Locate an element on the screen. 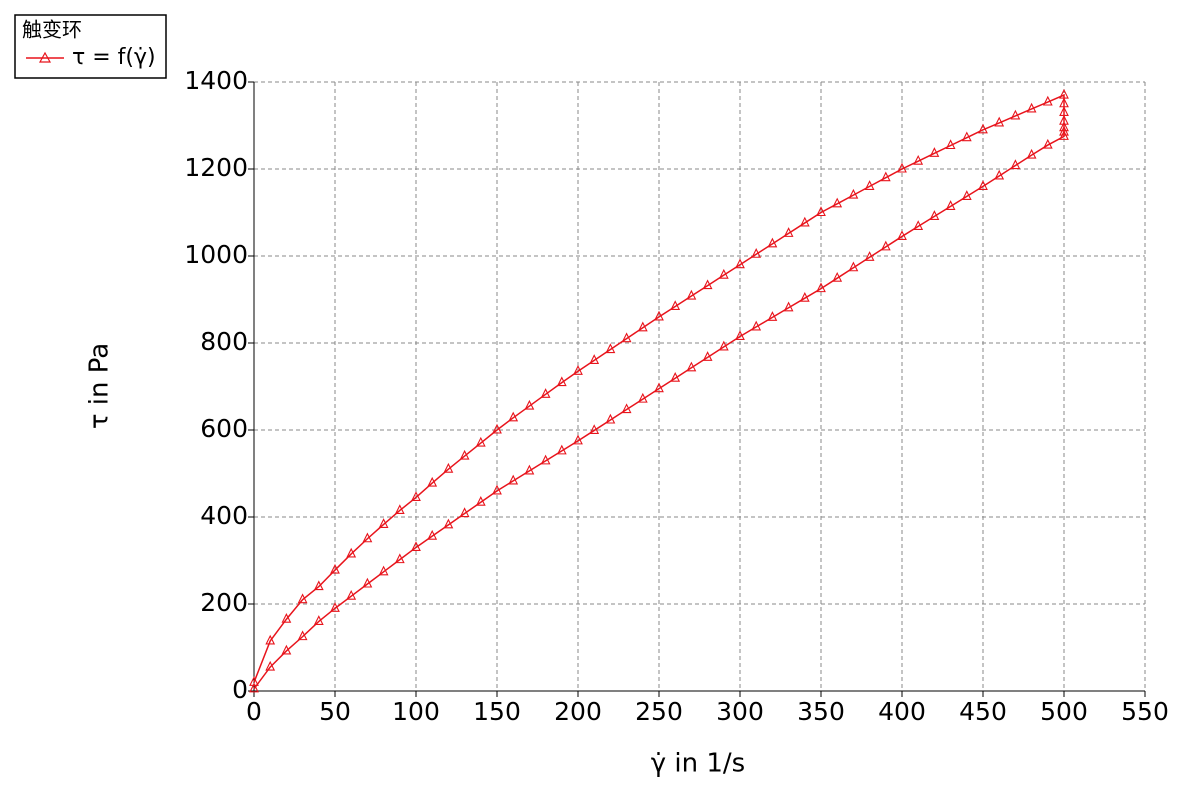  legend-marker is located at coordinates (45, 57).